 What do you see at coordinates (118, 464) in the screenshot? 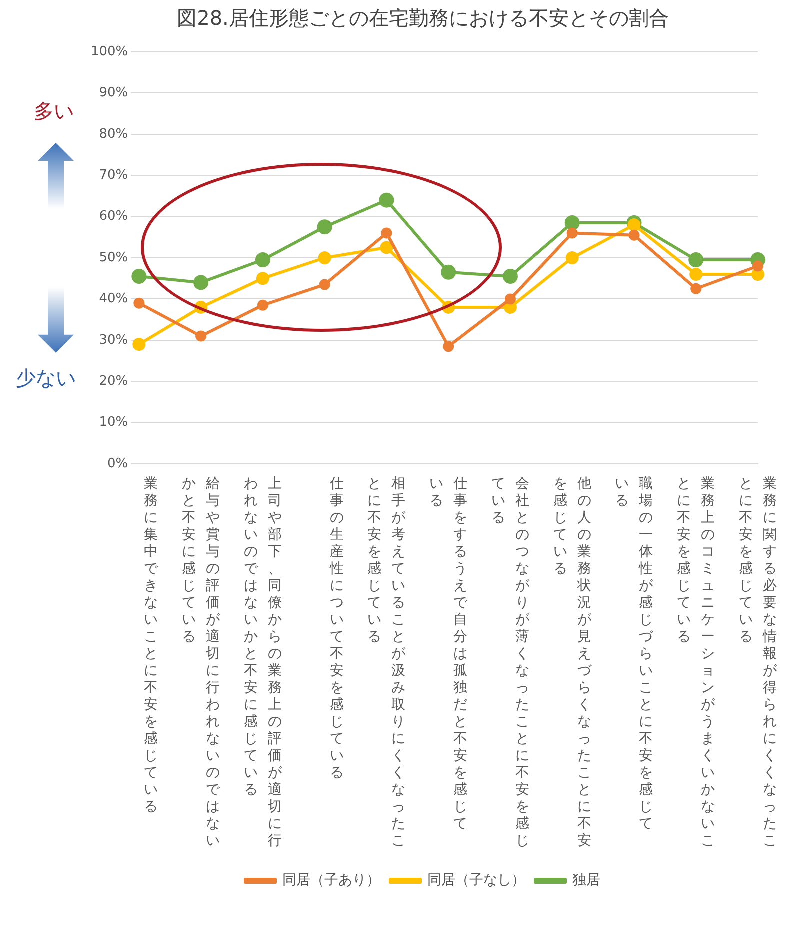
I see `y-tick-label: 0%` at bounding box center [118, 464].